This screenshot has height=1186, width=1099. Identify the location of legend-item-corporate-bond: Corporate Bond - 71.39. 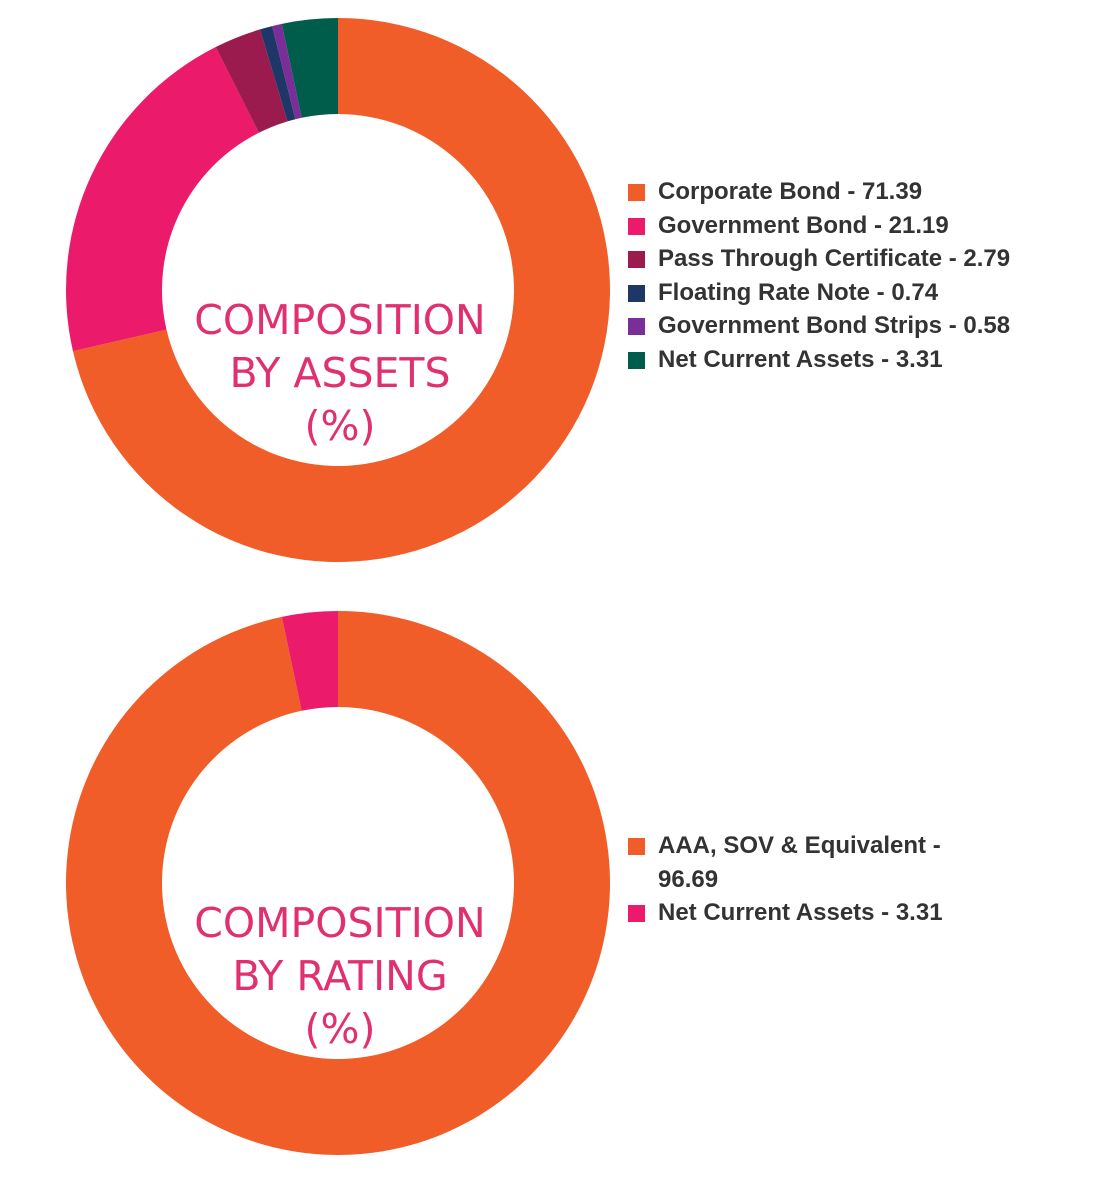
(848, 192).